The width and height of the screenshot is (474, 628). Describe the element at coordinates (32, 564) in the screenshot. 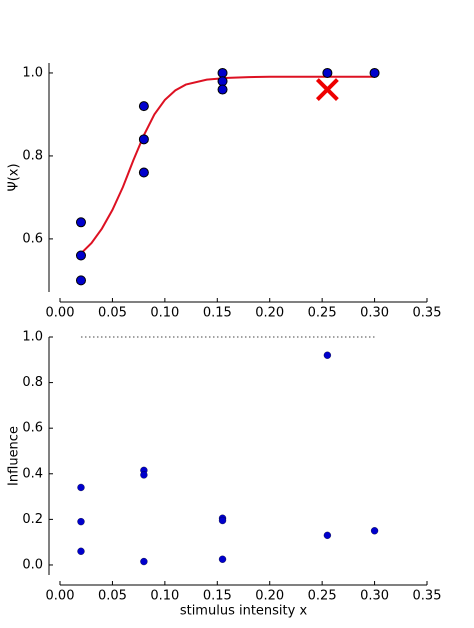

I see `y-tick-label: 0.0` at that location.